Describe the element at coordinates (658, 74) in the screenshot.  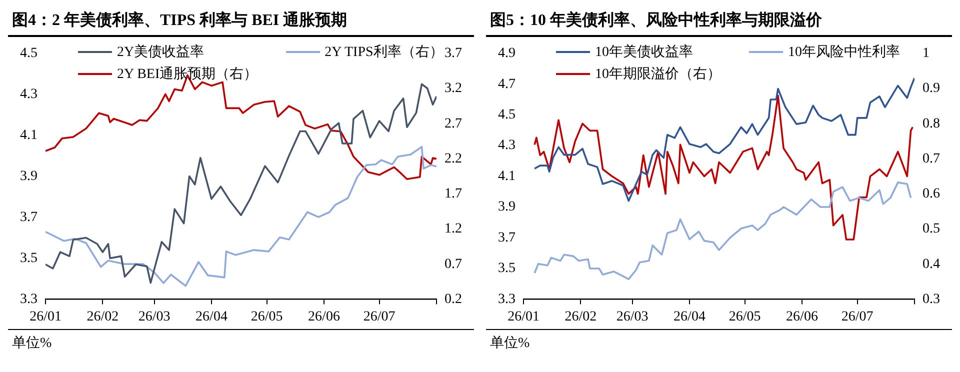
I see `legend-label: 10年期限溢价（右）` at that location.